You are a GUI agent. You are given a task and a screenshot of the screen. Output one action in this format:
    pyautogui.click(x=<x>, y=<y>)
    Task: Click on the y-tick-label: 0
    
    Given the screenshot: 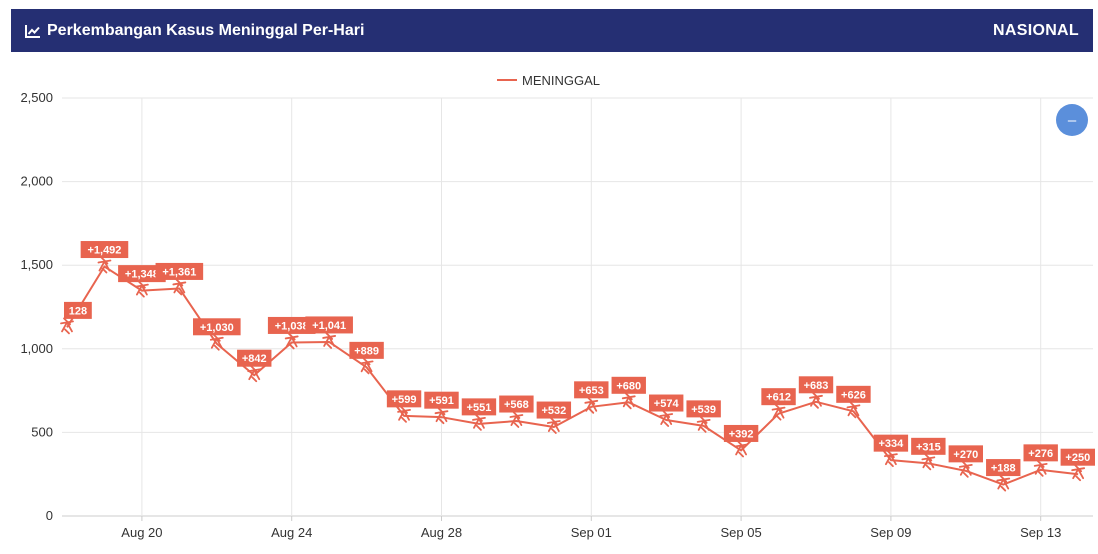 What is the action you would take?
    pyautogui.click(x=49, y=515)
    